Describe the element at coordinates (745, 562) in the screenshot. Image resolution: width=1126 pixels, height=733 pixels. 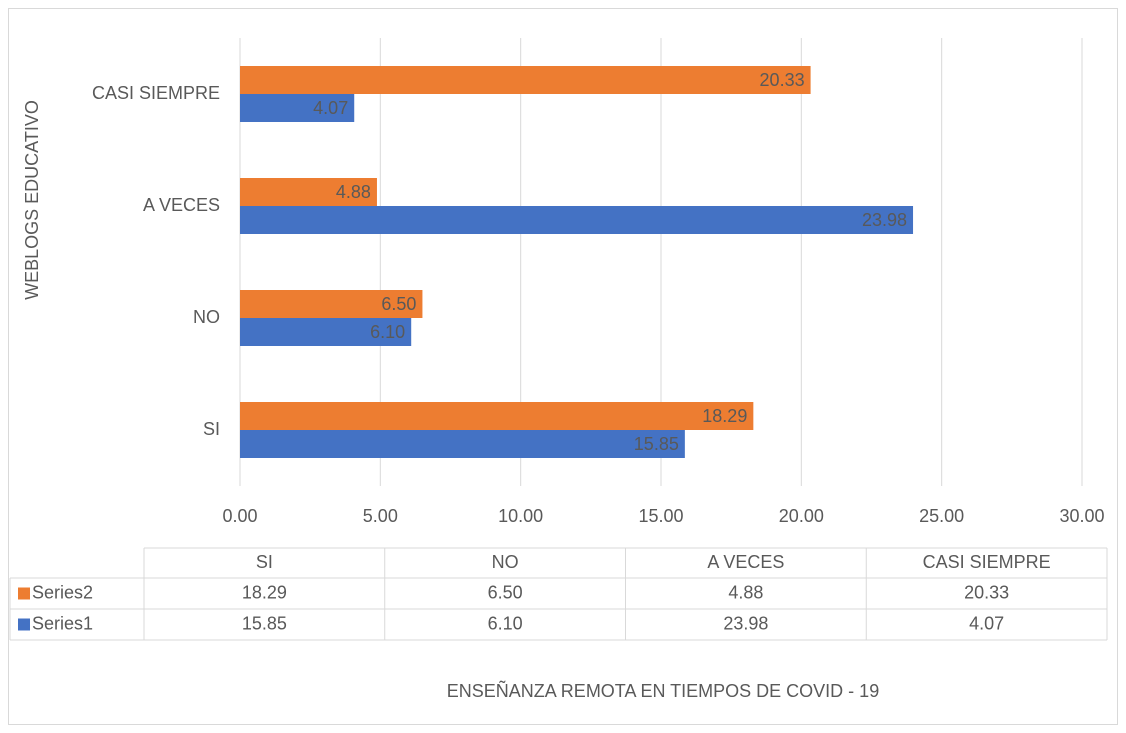
I see `table-header: A VECES` at that location.